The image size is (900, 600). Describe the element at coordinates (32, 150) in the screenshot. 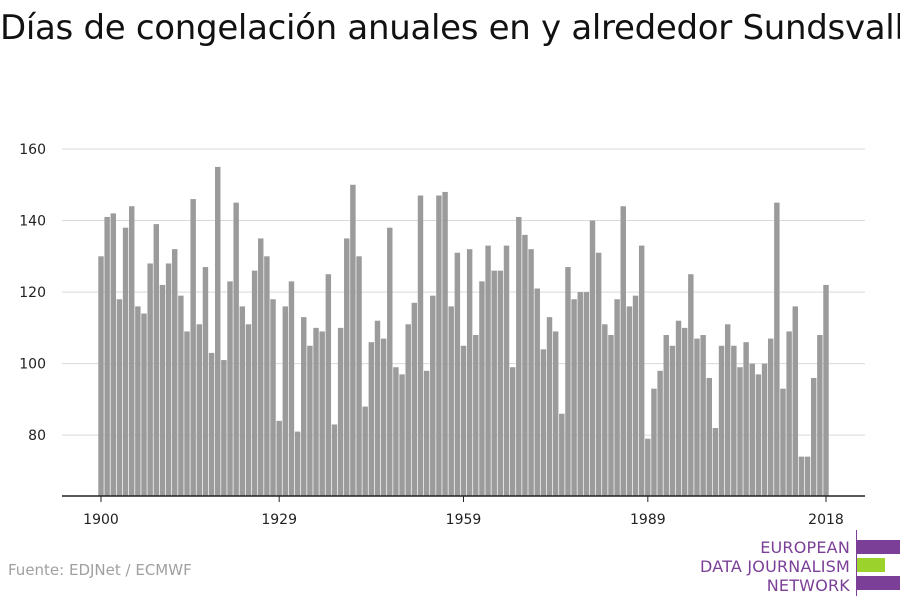

I see `y-tick-label: 160` at that location.